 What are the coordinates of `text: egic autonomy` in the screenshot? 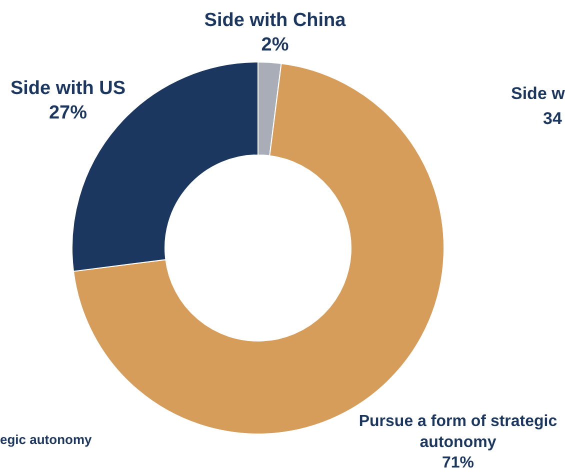 It's located at (46, 439).